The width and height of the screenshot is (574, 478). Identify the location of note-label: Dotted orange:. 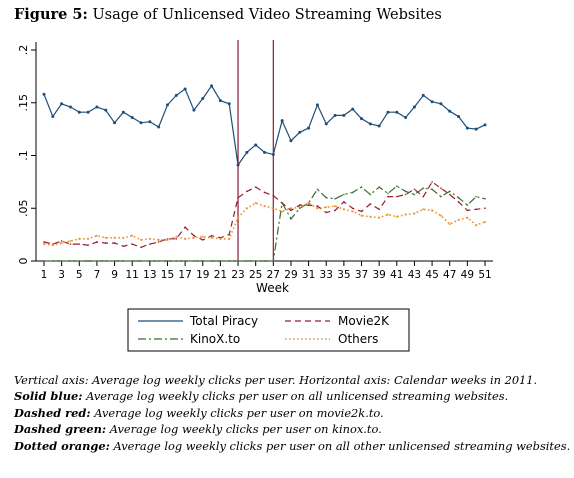
(62, 445).